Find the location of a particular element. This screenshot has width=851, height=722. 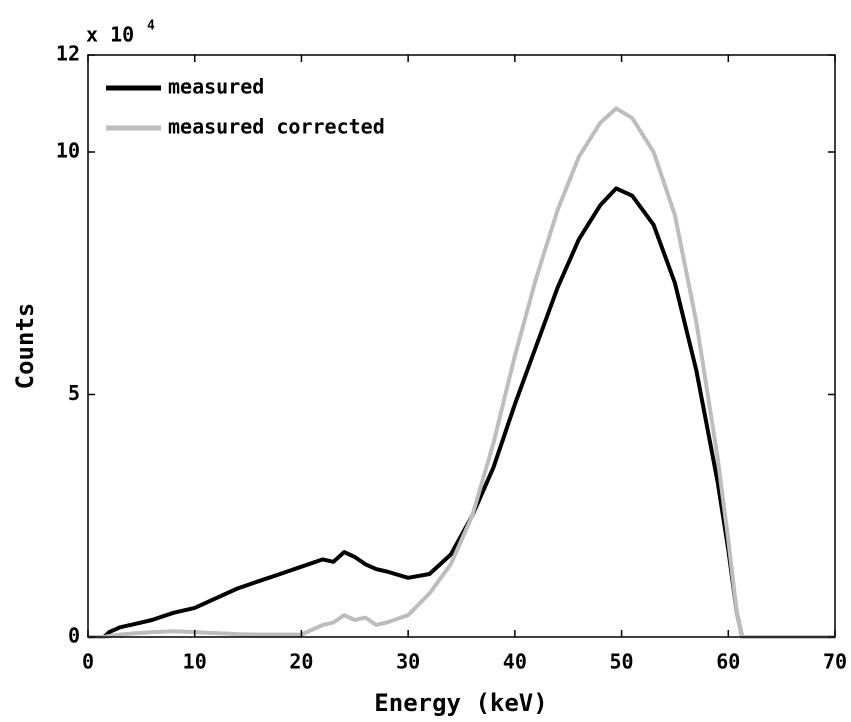

x-tick-label: 20 is located at coordinates (301, 662).